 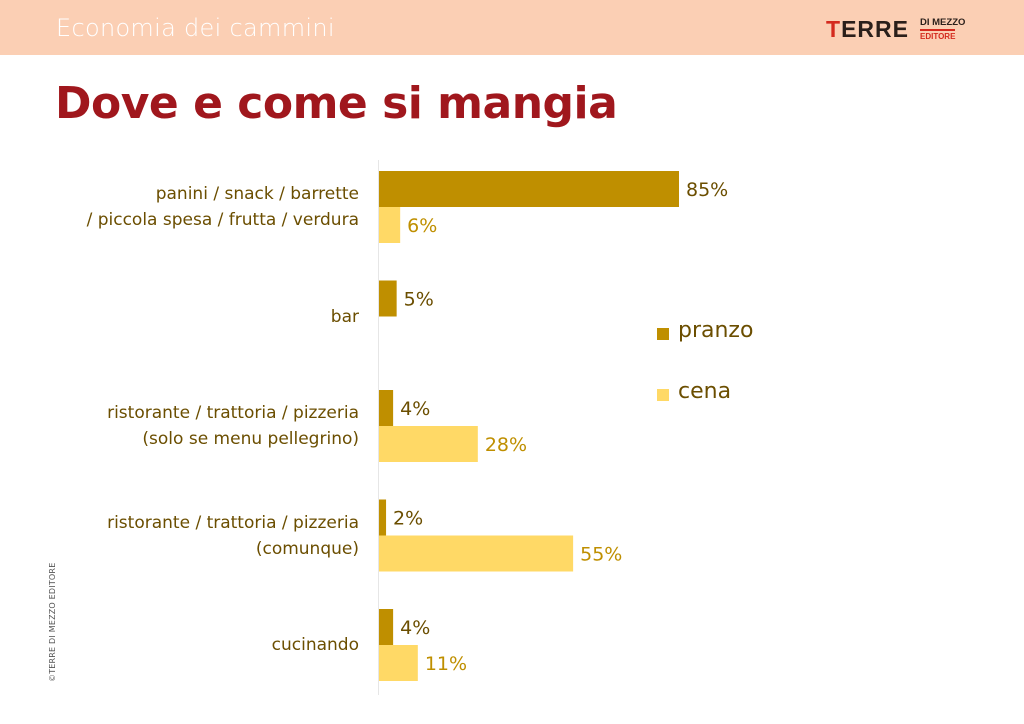 I want to click on data-label-pranzo-2: 4%, so click(x=415, y=409).